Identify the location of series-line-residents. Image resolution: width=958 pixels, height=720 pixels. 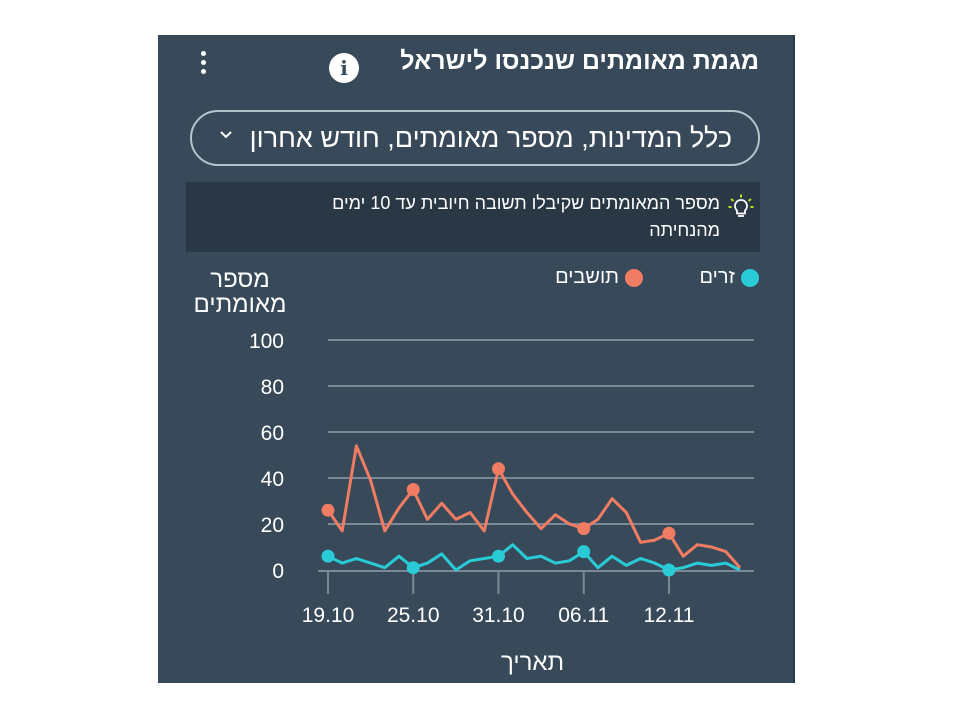
(534, 506).